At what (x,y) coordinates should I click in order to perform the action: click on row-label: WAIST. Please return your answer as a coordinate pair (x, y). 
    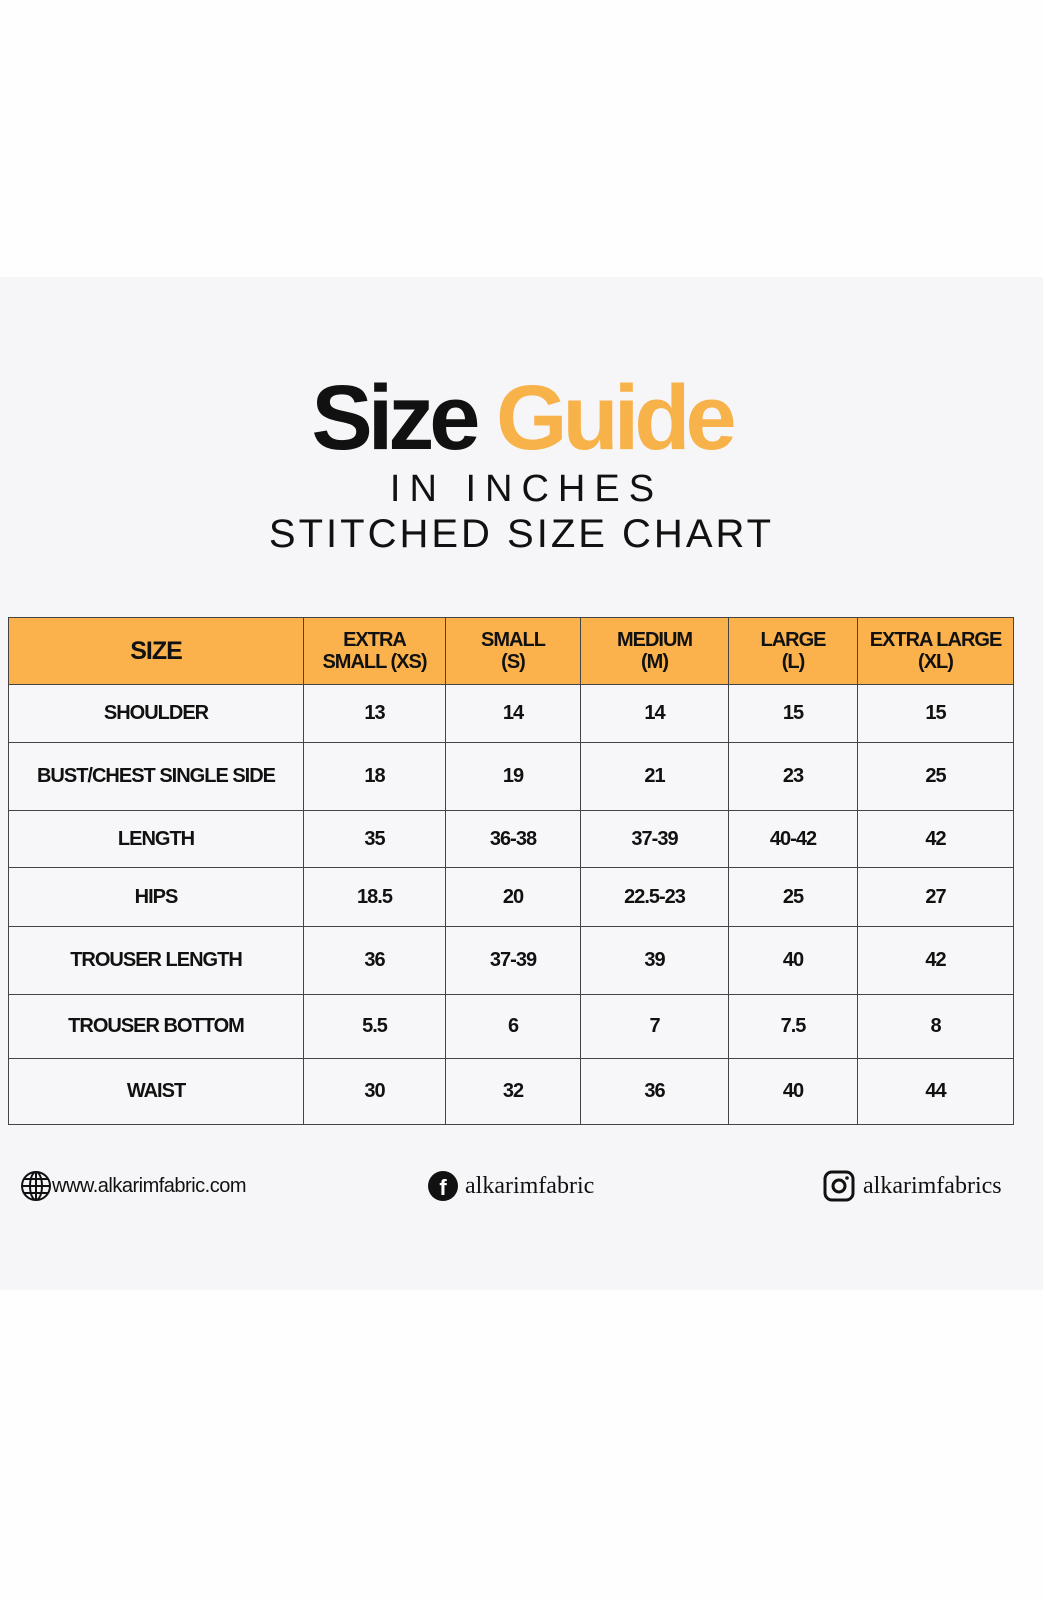
    Looking at the image, I should click on (156, 1091).